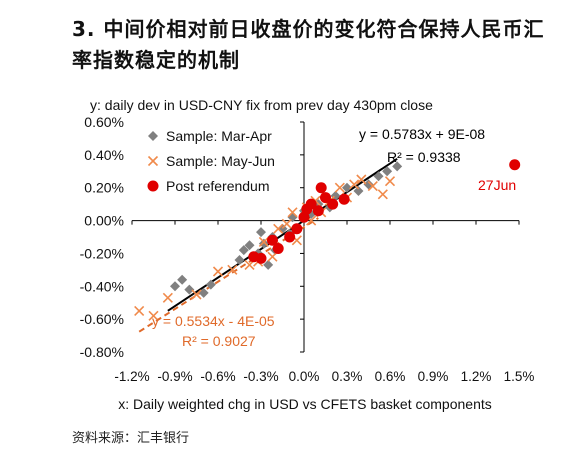  Describe the element at coordinates (304, 376) in the screenshot. I see `x-tick-label: 0.0%` at that location.